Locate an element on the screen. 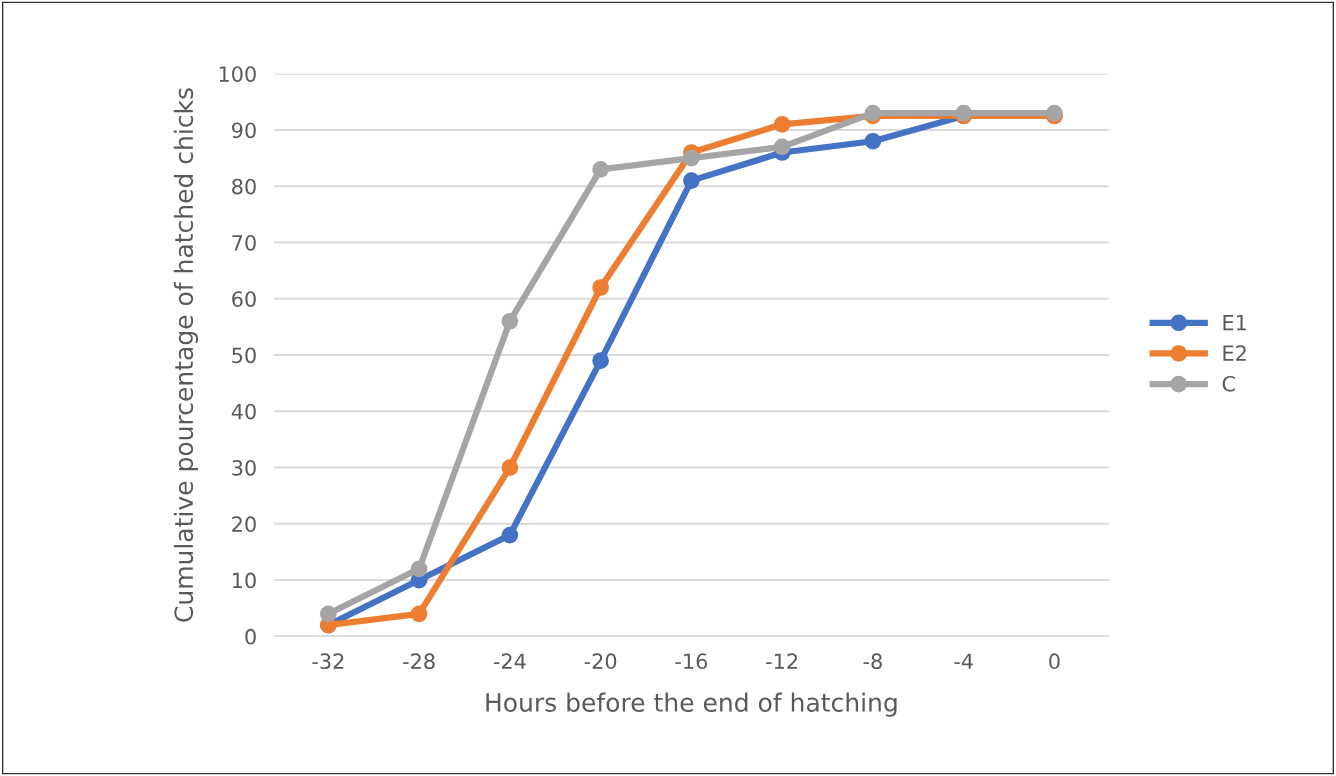 This screenshot has width=1336, height=776. legend-label: E2 is located at coordinates (1234, 353).